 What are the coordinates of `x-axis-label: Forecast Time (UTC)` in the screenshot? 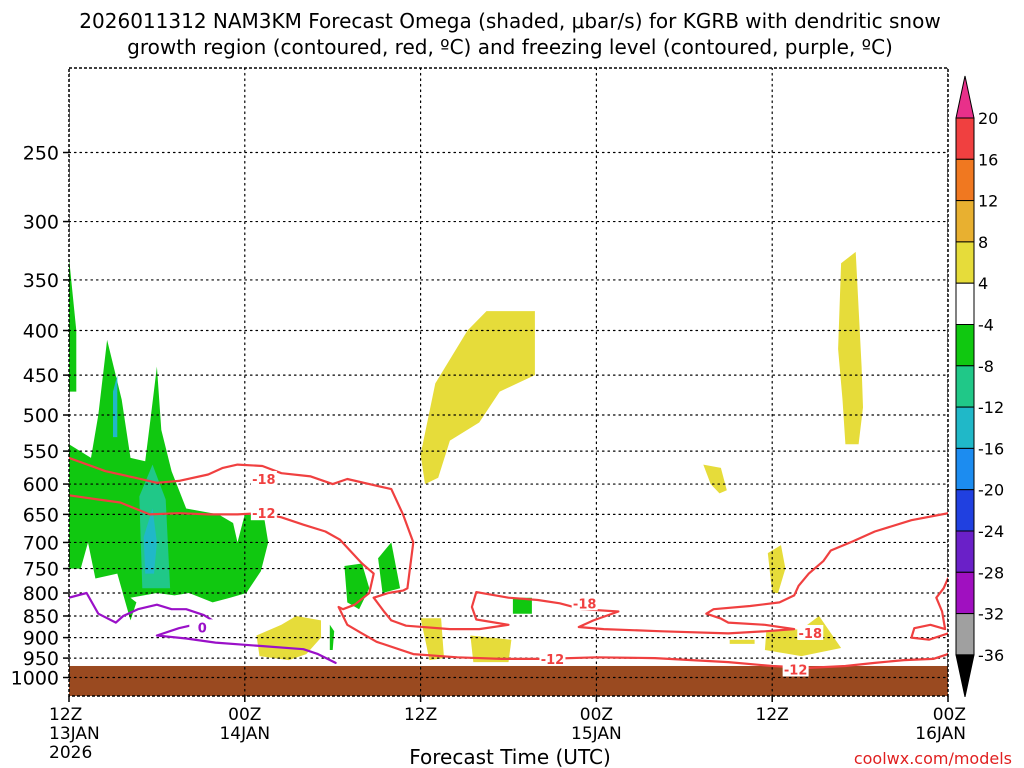 It's located at (510, 756).